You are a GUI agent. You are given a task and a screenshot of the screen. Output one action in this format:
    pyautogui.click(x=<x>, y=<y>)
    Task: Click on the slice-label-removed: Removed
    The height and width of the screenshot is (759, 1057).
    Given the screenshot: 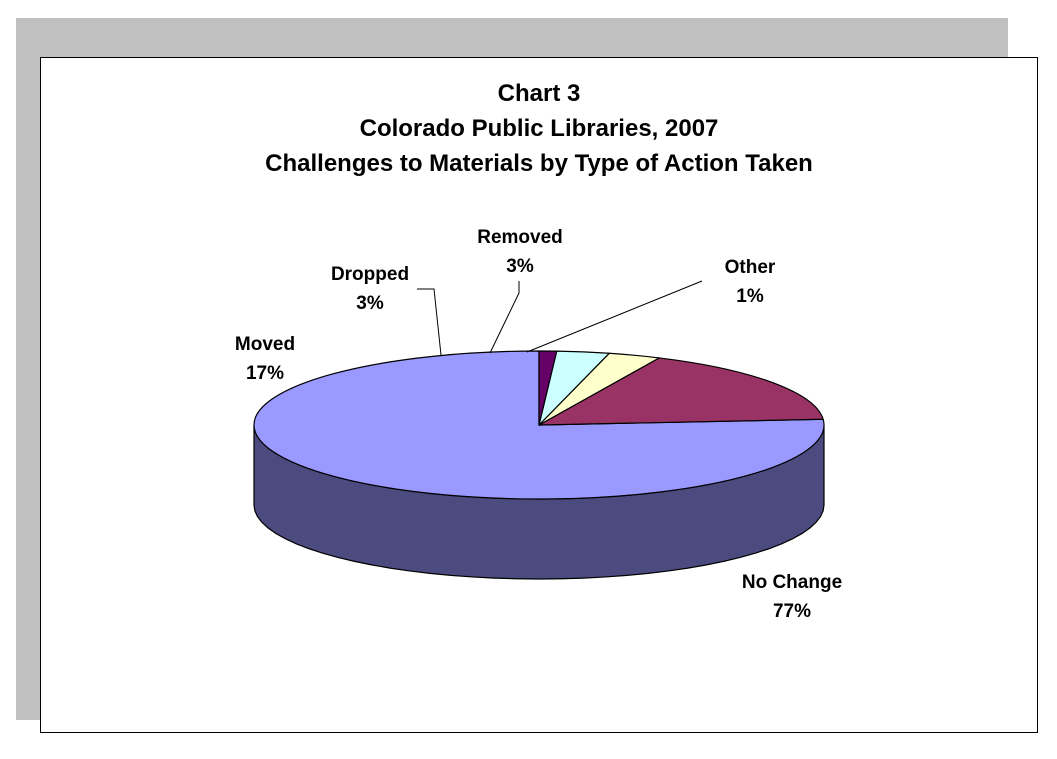 What is the action you would take?
    pyautogui.click(x=520, y=237)
    